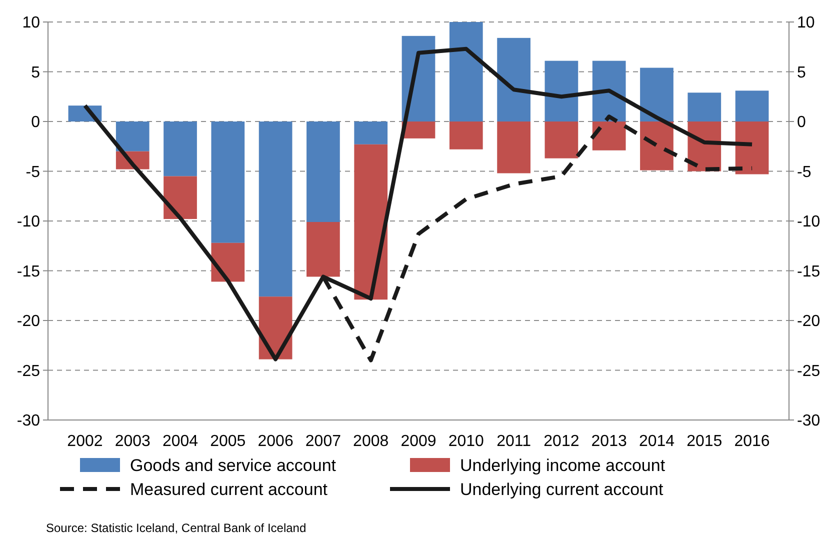  I want to click on legend-label: Underlying current account, so click(562, 489).